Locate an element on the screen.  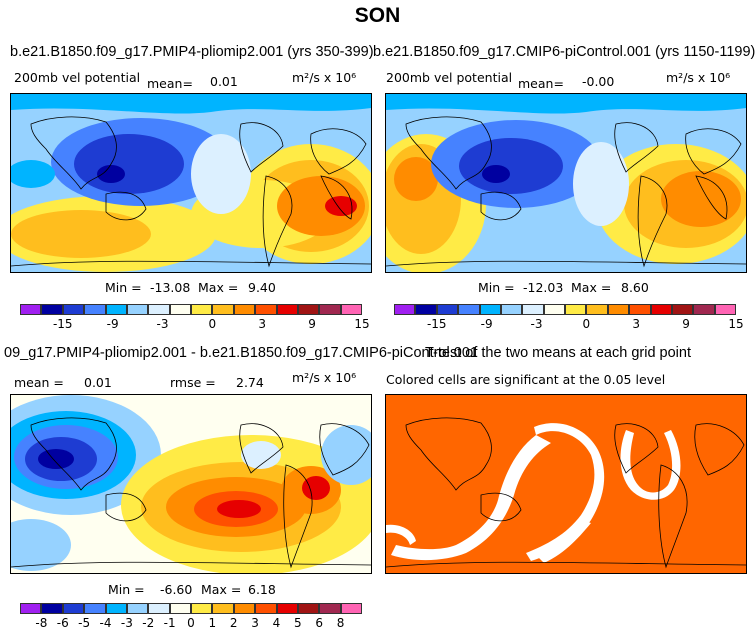
colorbar-tick-label: -6 is located at coordinates (62, 623).